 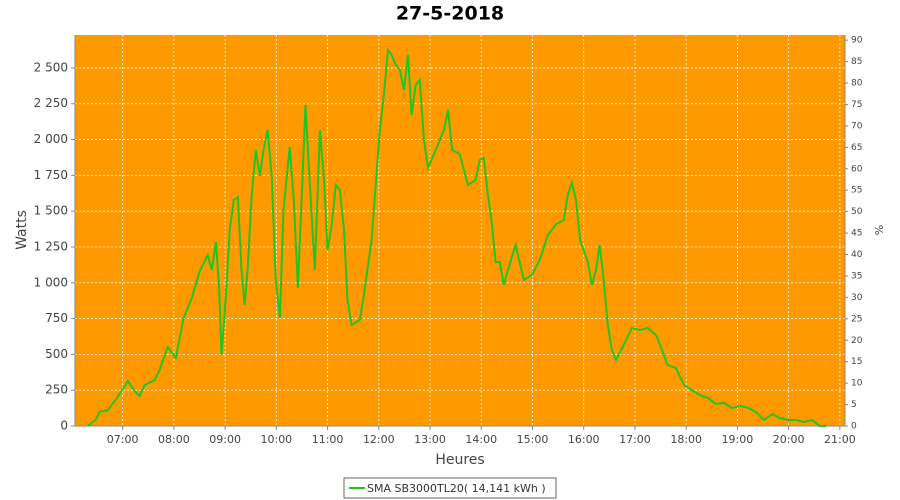 I want to click on x-tick-label: 11:00, so click(x=328, y=439).